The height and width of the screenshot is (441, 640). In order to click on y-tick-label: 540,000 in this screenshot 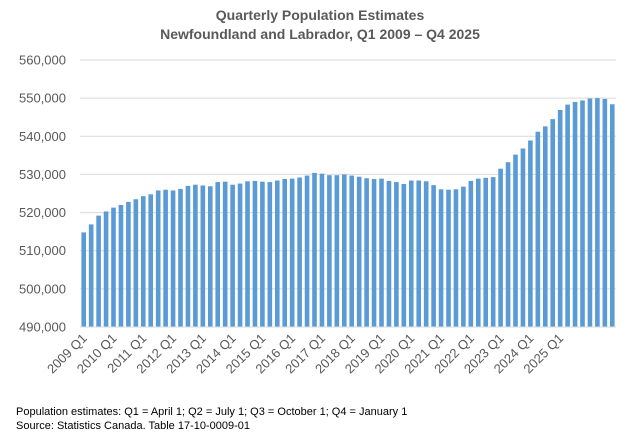, I will do `click(42, 136)`.